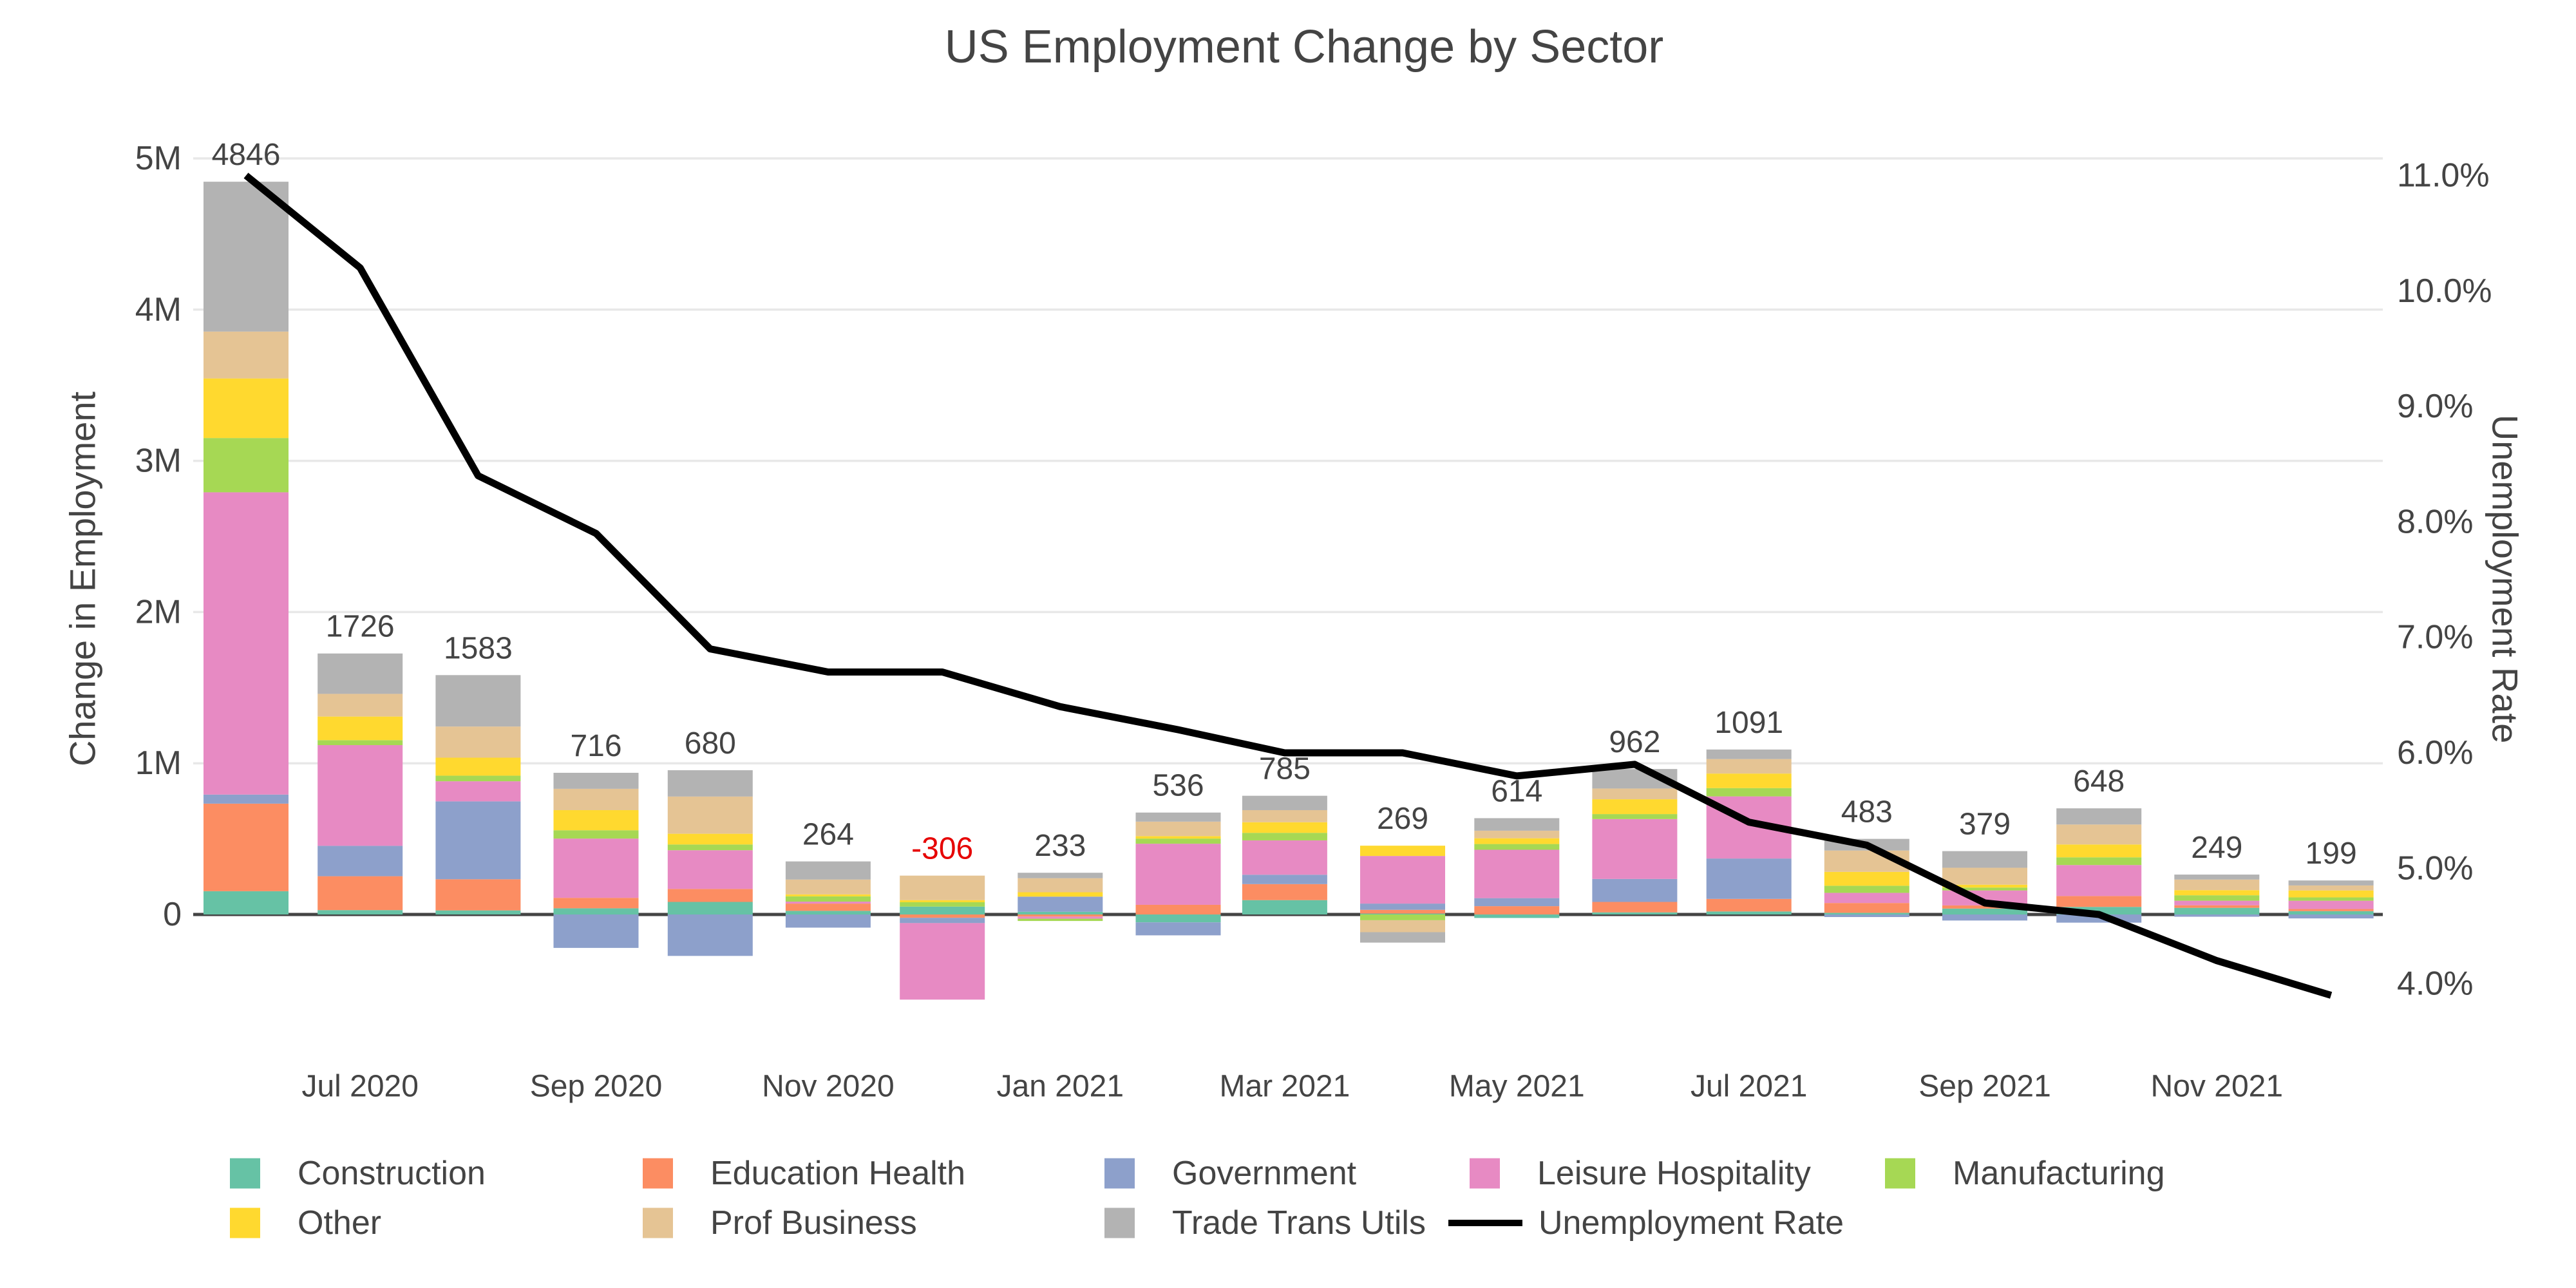 Image resolution: width=2576 pixels, height=1288 pixels. Describe the element at coordinates (1285, 1087) in the screenshot. I see `svg-text: Mar 2021` at that location.